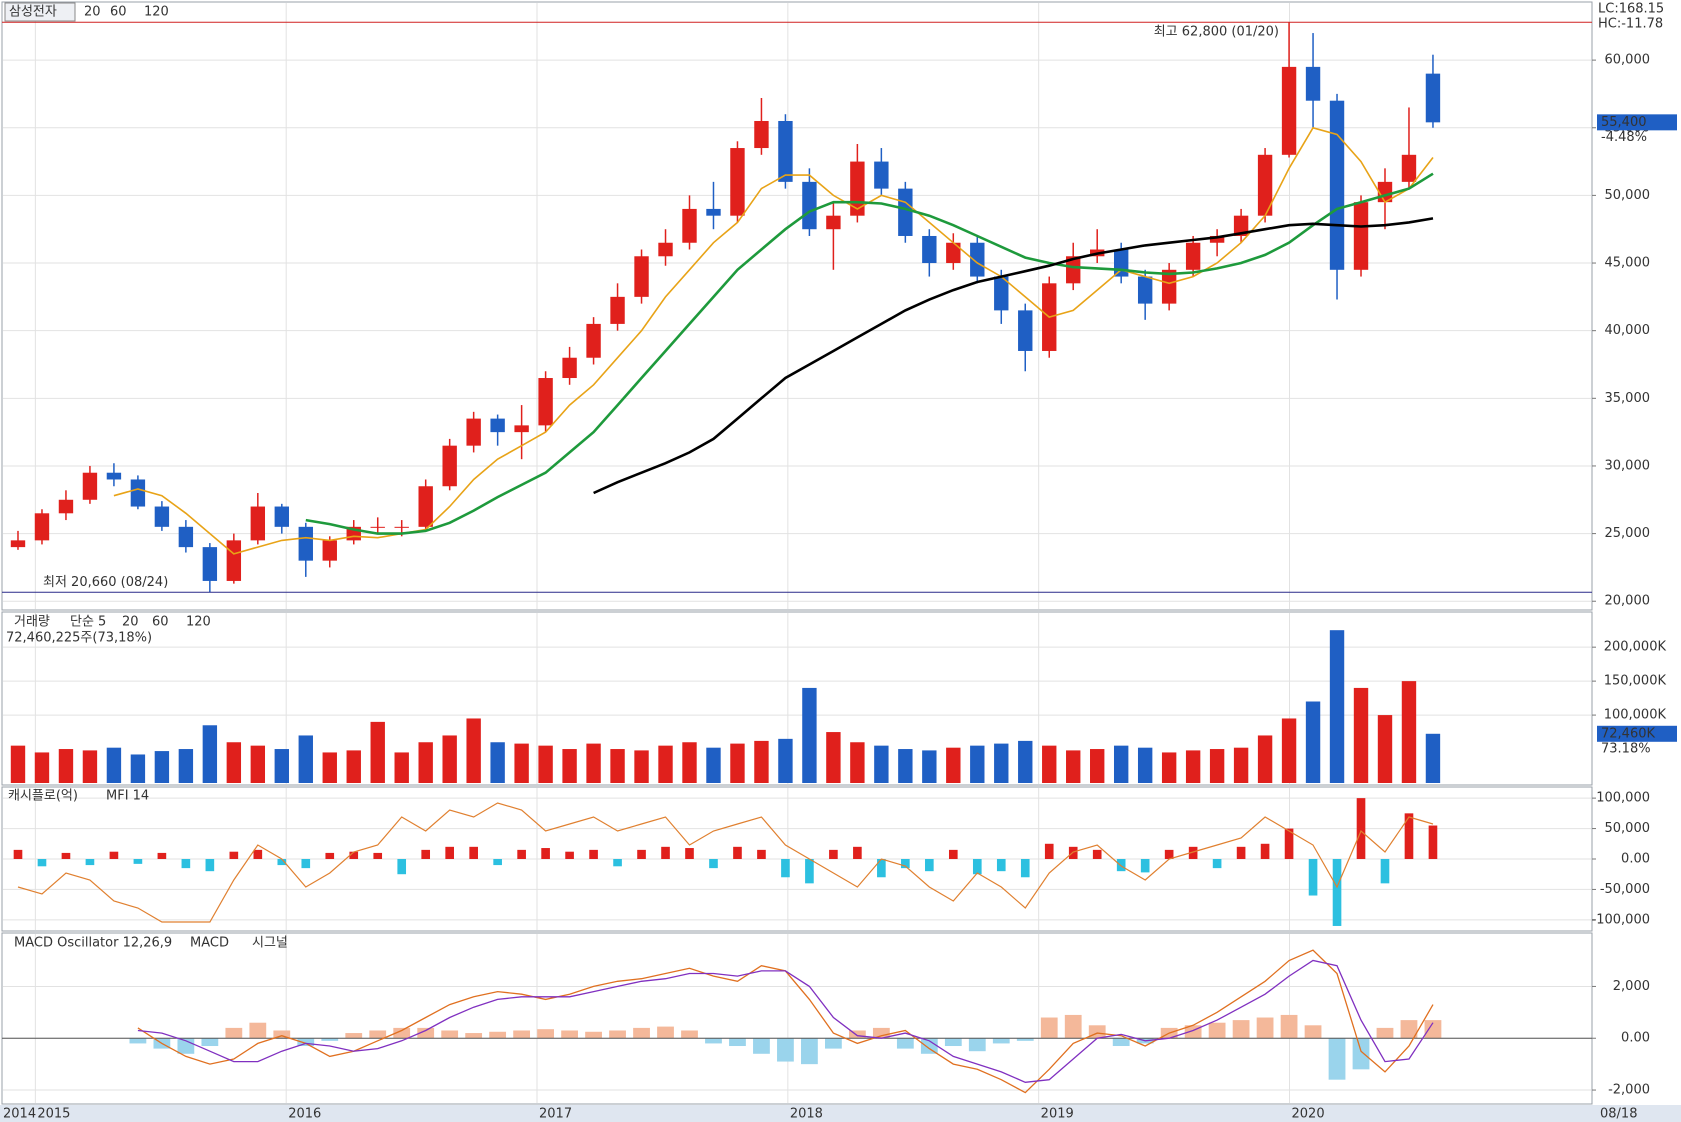 The width and height of the screenshot is (1681, 1122). What do you see at coordinates (1629, 1090) in the screenshot?
I see `y-tick-label: -2,000` at bounding box center [1629, 1090].